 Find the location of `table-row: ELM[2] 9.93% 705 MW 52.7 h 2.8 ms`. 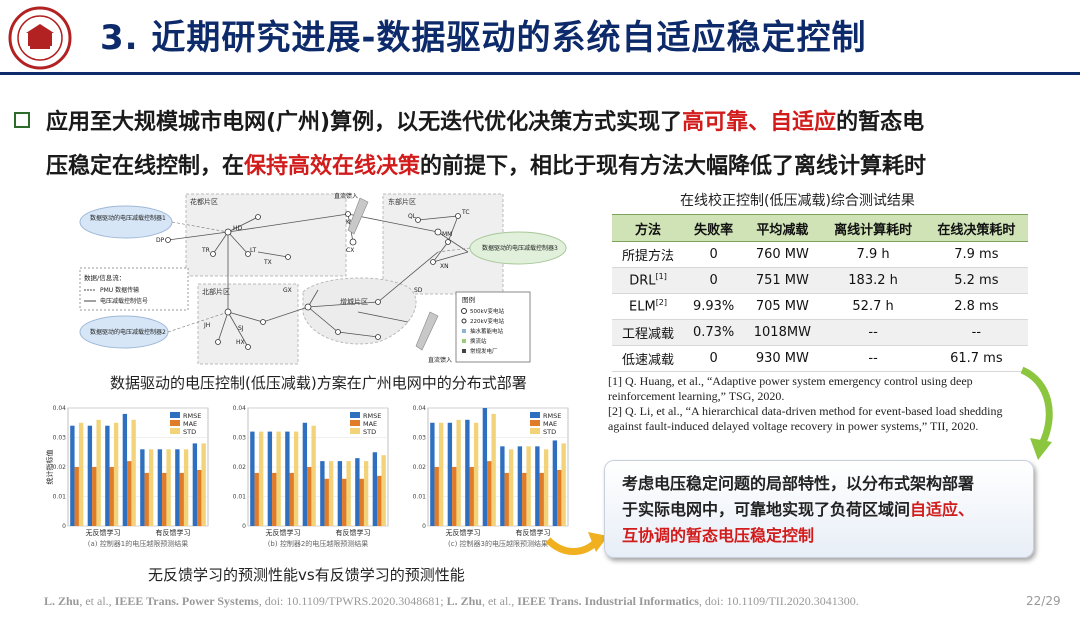

table-row: ELM[2] 9.93% 705 MW 52.7 h 2.8 ms is located at coordinates (820, 306).